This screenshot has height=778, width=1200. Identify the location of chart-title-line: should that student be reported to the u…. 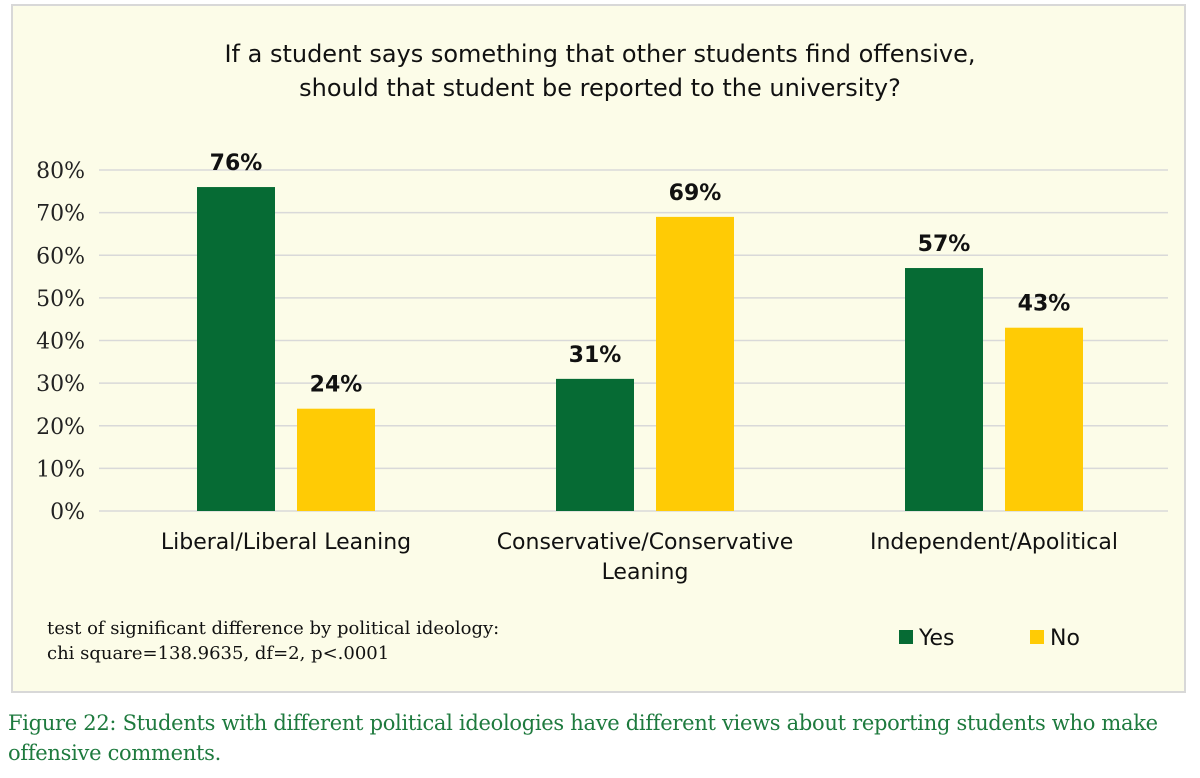
(600, 88).